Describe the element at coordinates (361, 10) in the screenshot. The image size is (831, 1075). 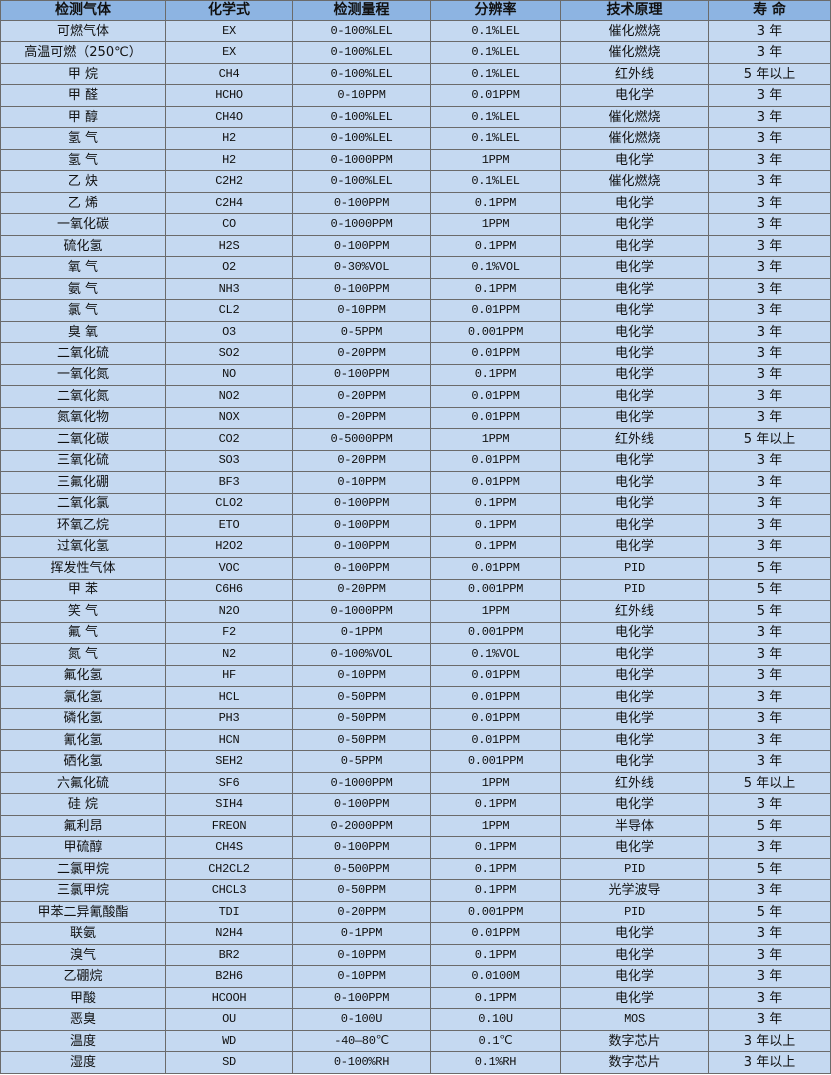
I see `header-range: 检测量程` at that location.